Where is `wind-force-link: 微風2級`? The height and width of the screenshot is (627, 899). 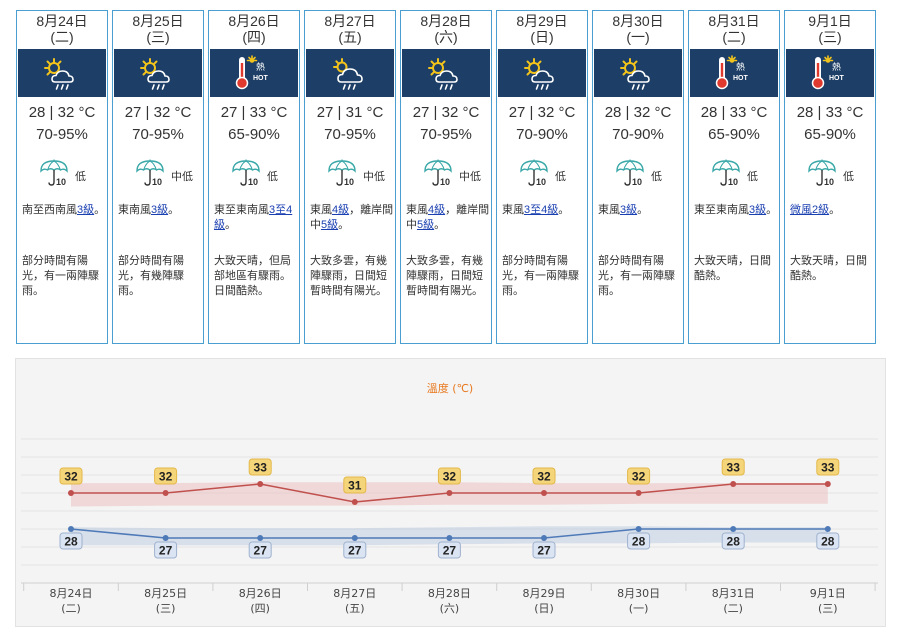 wind-force-link: 微風2級 is located at coordinates (810, 210).